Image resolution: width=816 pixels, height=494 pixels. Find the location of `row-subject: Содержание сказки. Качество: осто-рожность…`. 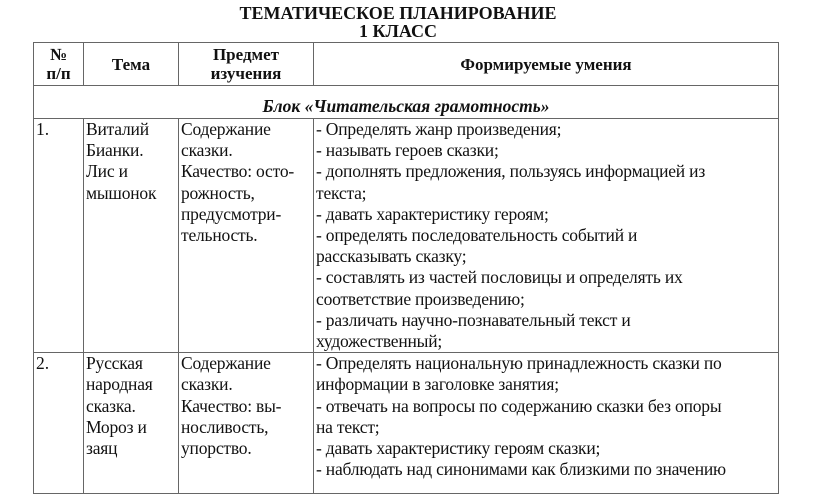

row-subject: Содержание сказки. Качество: осто-рожность… is located at coordinates (246, 235).